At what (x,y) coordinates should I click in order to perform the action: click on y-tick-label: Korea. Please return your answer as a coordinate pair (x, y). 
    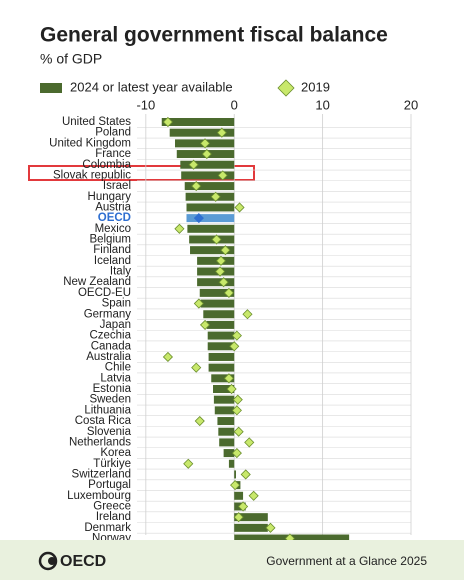
    Looking at the image, I should click on (115, 453).